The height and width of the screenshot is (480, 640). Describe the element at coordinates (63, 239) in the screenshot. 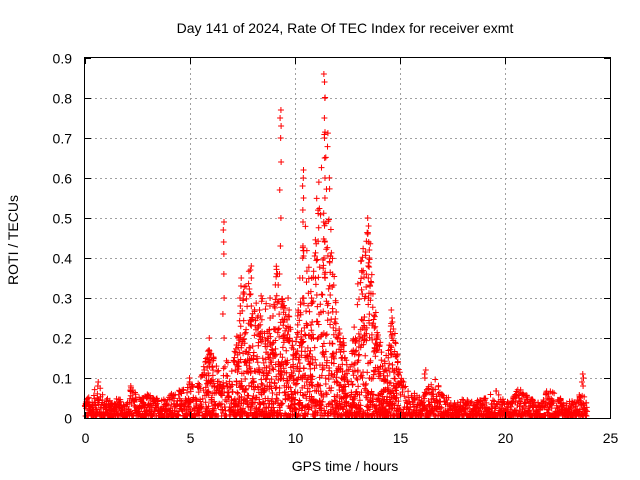

I see `y-tick-labels: 0 0.1 0.2 0.3 0.4 0.5 0.6 0.7 0.8 0.9` at that location.